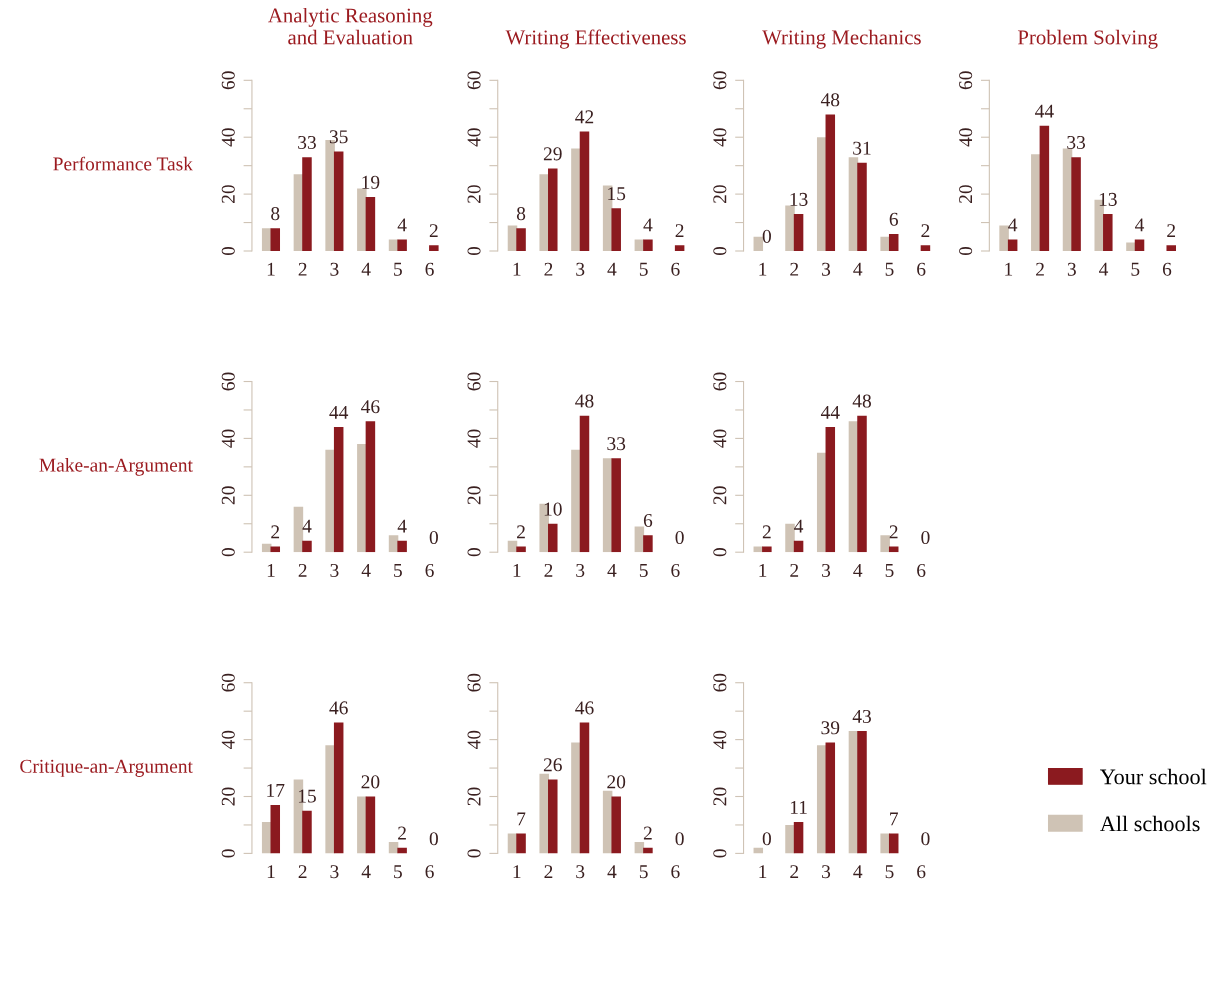  What do you see at coordinates (553, 509) in the screenshot?
I see `data-label: 10` at bounding box center [553, 509].